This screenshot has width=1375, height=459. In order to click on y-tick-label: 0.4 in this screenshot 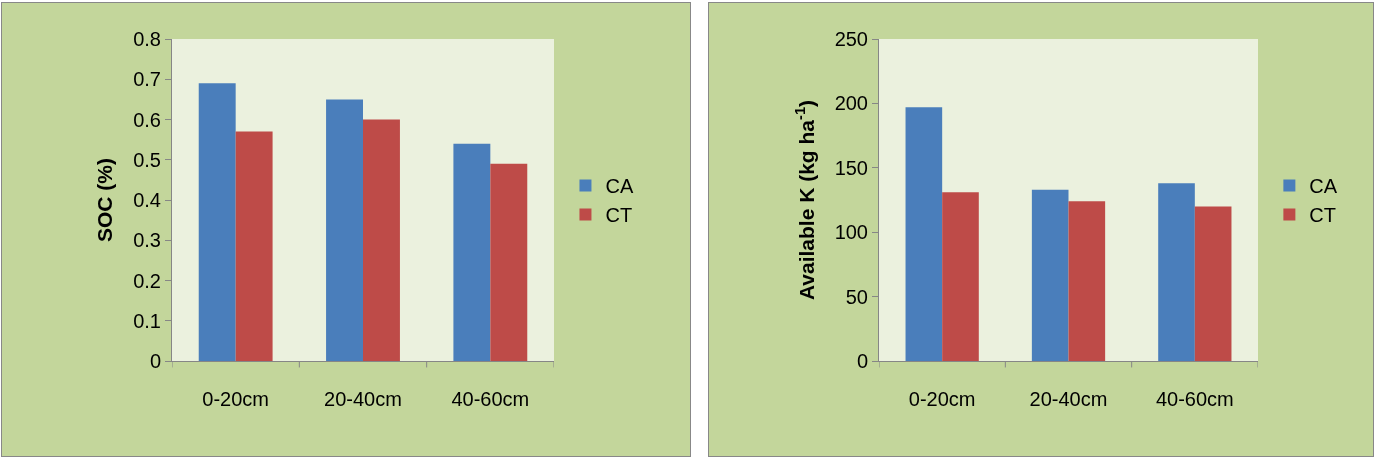, I will do `click(147, 200)`.